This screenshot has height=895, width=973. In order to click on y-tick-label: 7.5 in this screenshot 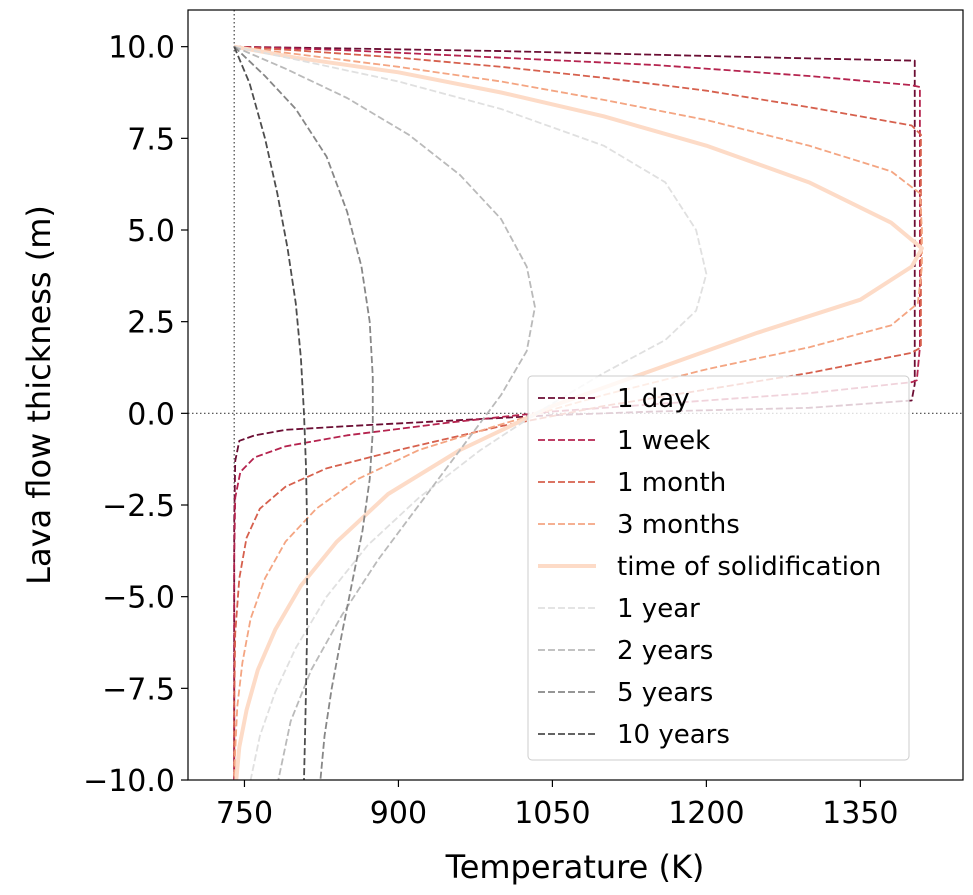, I will do `click(151, 139)`.